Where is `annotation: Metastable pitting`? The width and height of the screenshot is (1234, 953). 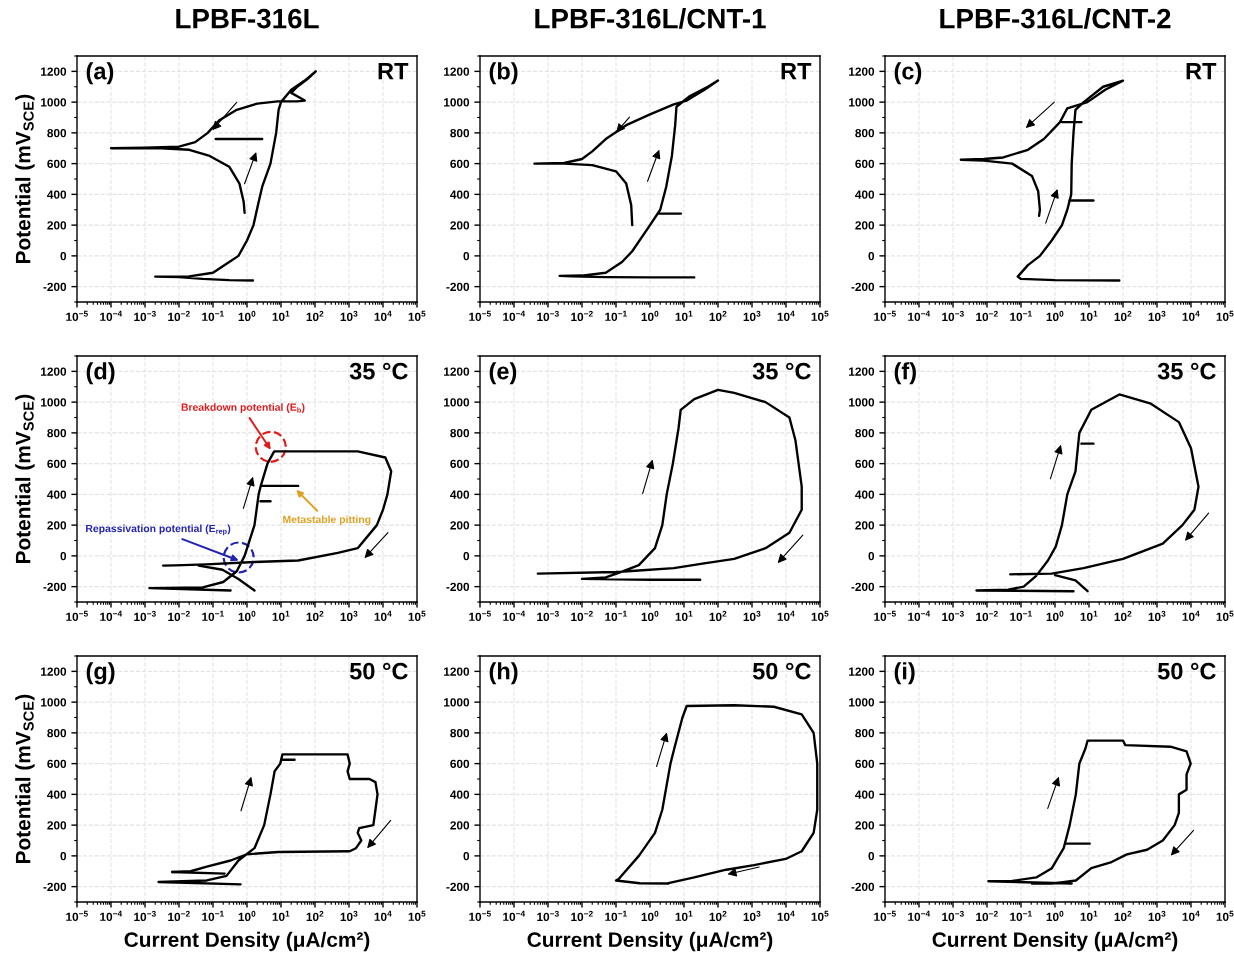 annotation: Metastable pitting is located at coordinates (327, 520).